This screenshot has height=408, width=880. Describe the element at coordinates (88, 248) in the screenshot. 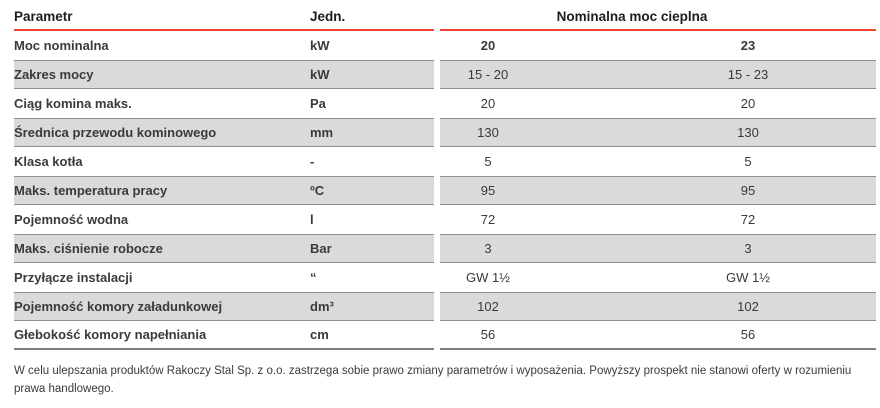

I see `param-label: Maks. ciśnienie robocze` at that location.